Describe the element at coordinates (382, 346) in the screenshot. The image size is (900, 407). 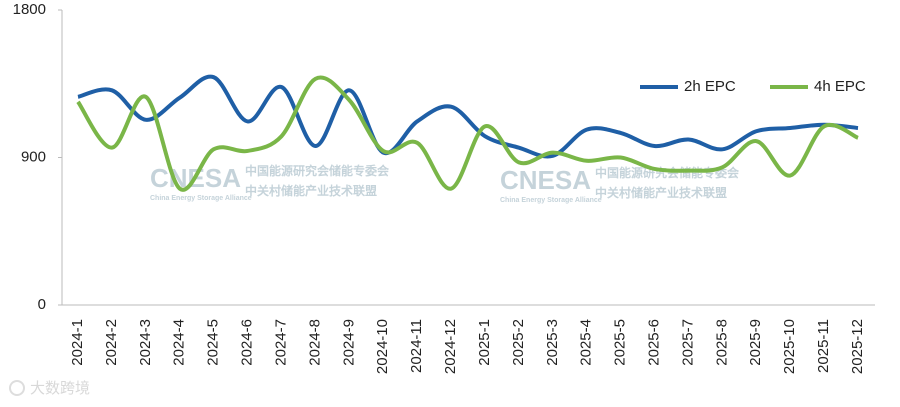
I see `x-tick-label: 2024-10` at that location.